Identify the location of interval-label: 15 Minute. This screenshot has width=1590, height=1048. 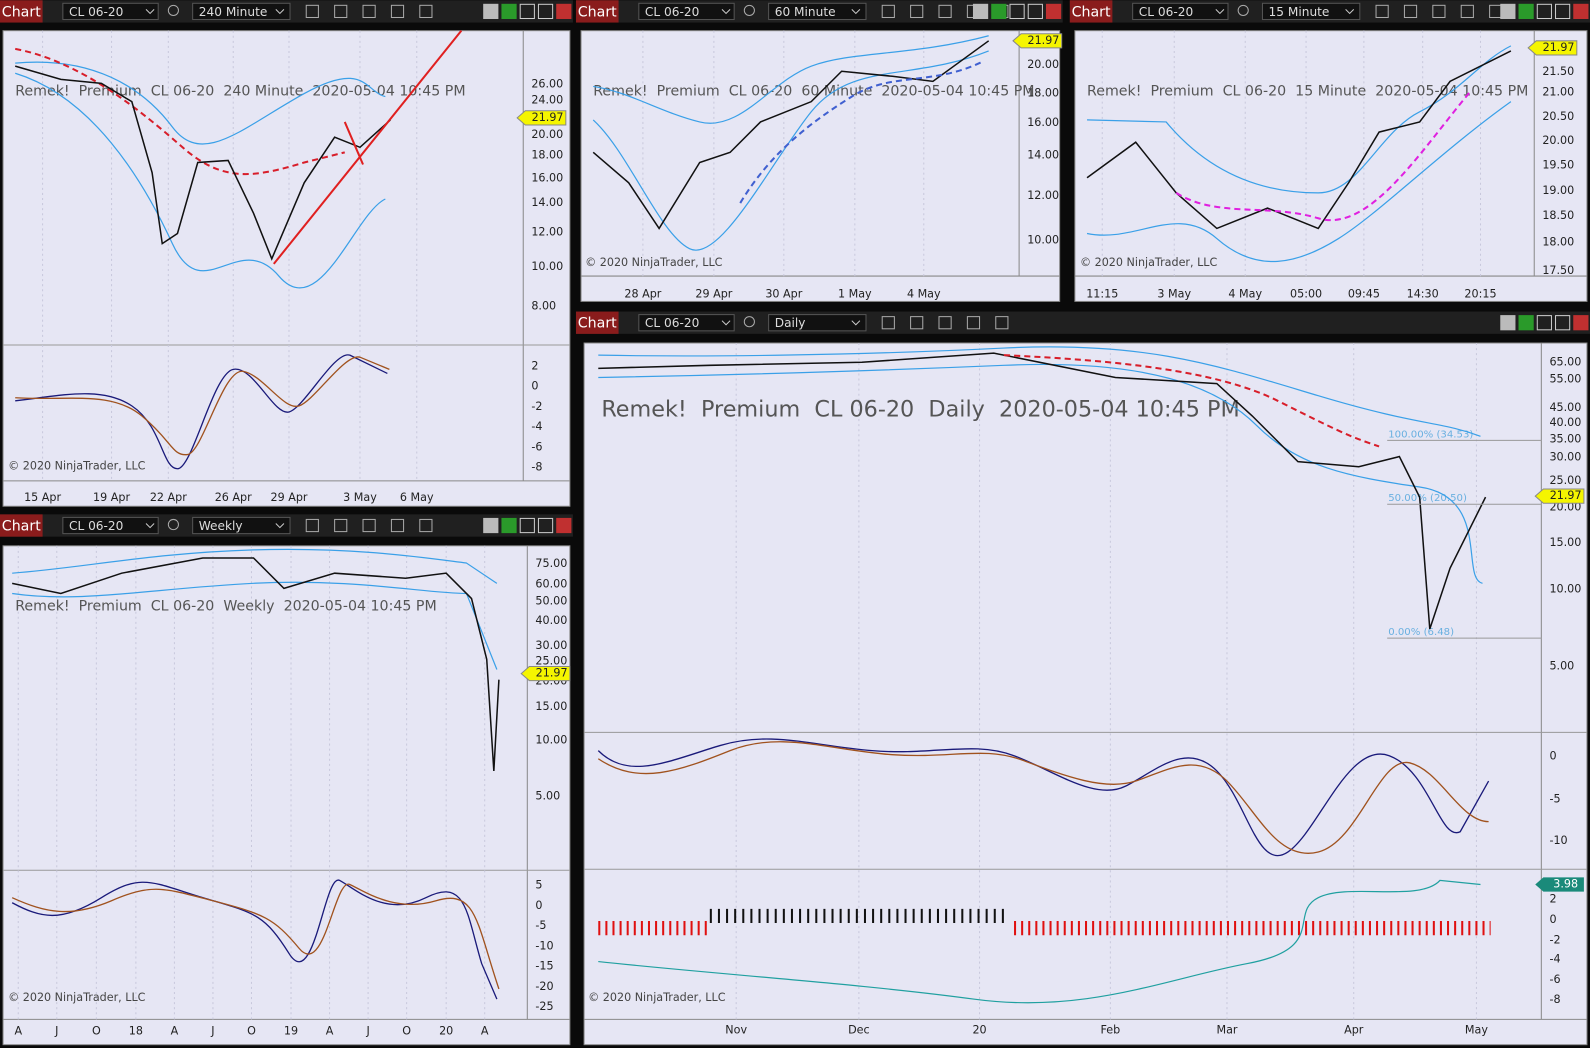
(1299, 12).